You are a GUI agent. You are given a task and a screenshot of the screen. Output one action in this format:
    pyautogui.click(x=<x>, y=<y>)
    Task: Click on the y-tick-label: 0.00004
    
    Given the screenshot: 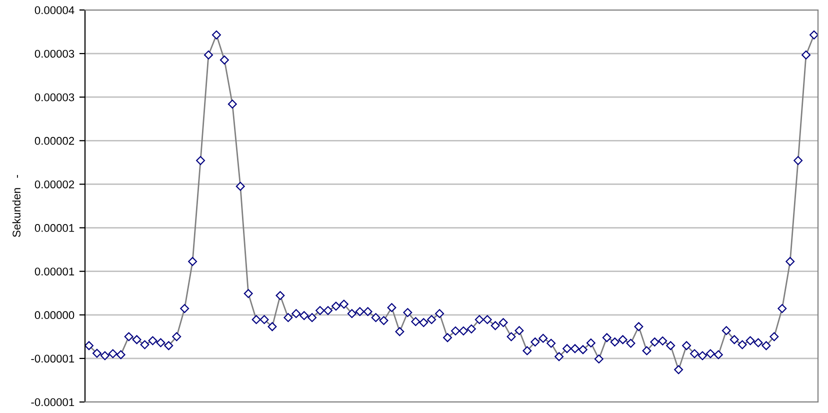 What is the action you would take?
    pyautogui.click(x=54, y=10)
    